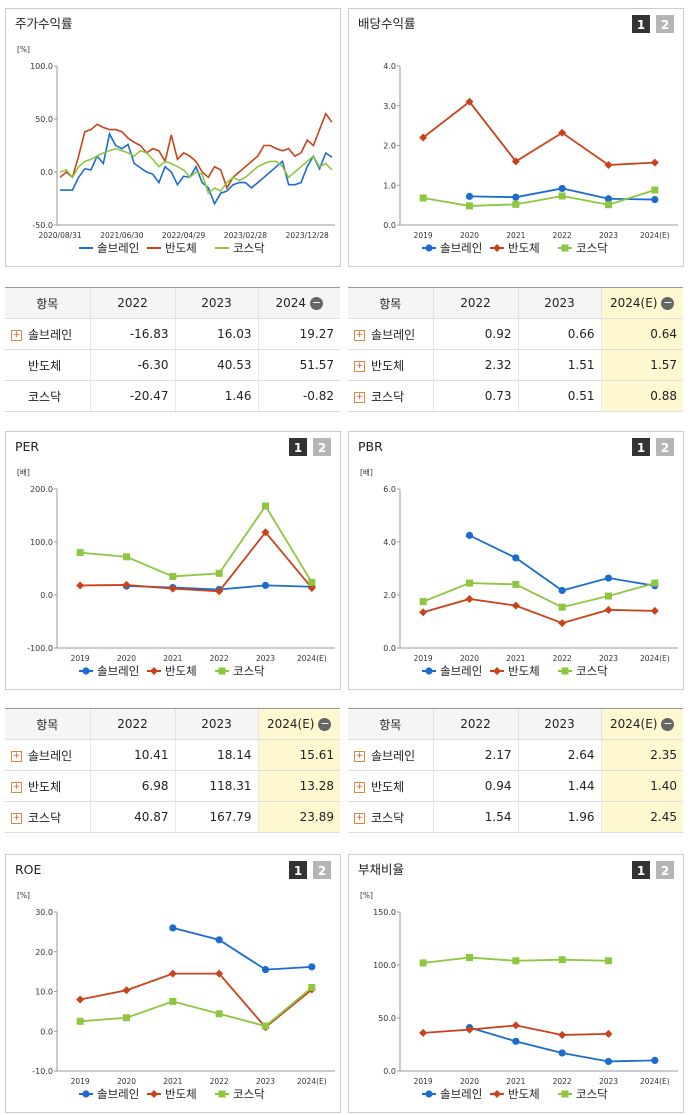 Image resolution: width=691 pixels, height=1115 pixels. Describe the element at coordinates (515, 334) in the screenshot. I see `table-row: + 솔브레인 0.92 0.66 0.64` at that location.